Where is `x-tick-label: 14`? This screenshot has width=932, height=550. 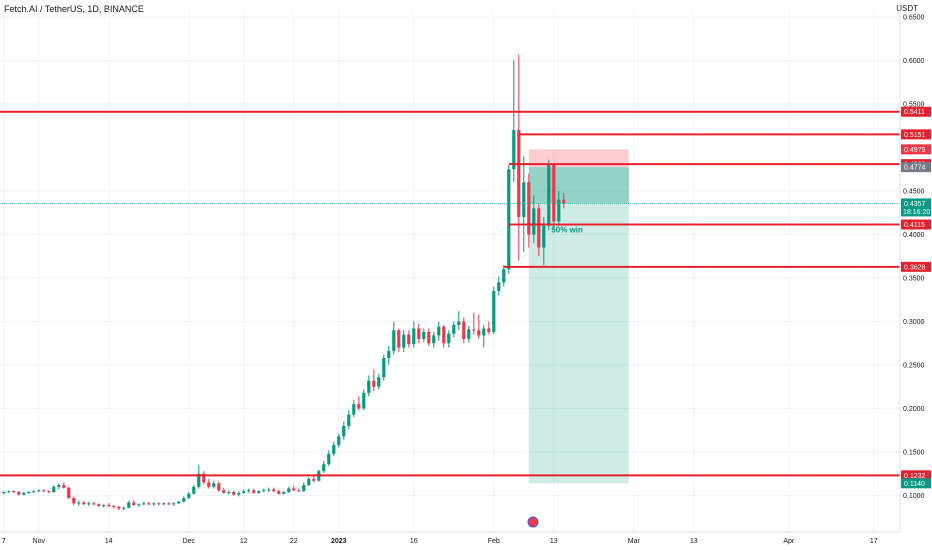
x-tick-label: 14 is located at coordinates (109, 541).